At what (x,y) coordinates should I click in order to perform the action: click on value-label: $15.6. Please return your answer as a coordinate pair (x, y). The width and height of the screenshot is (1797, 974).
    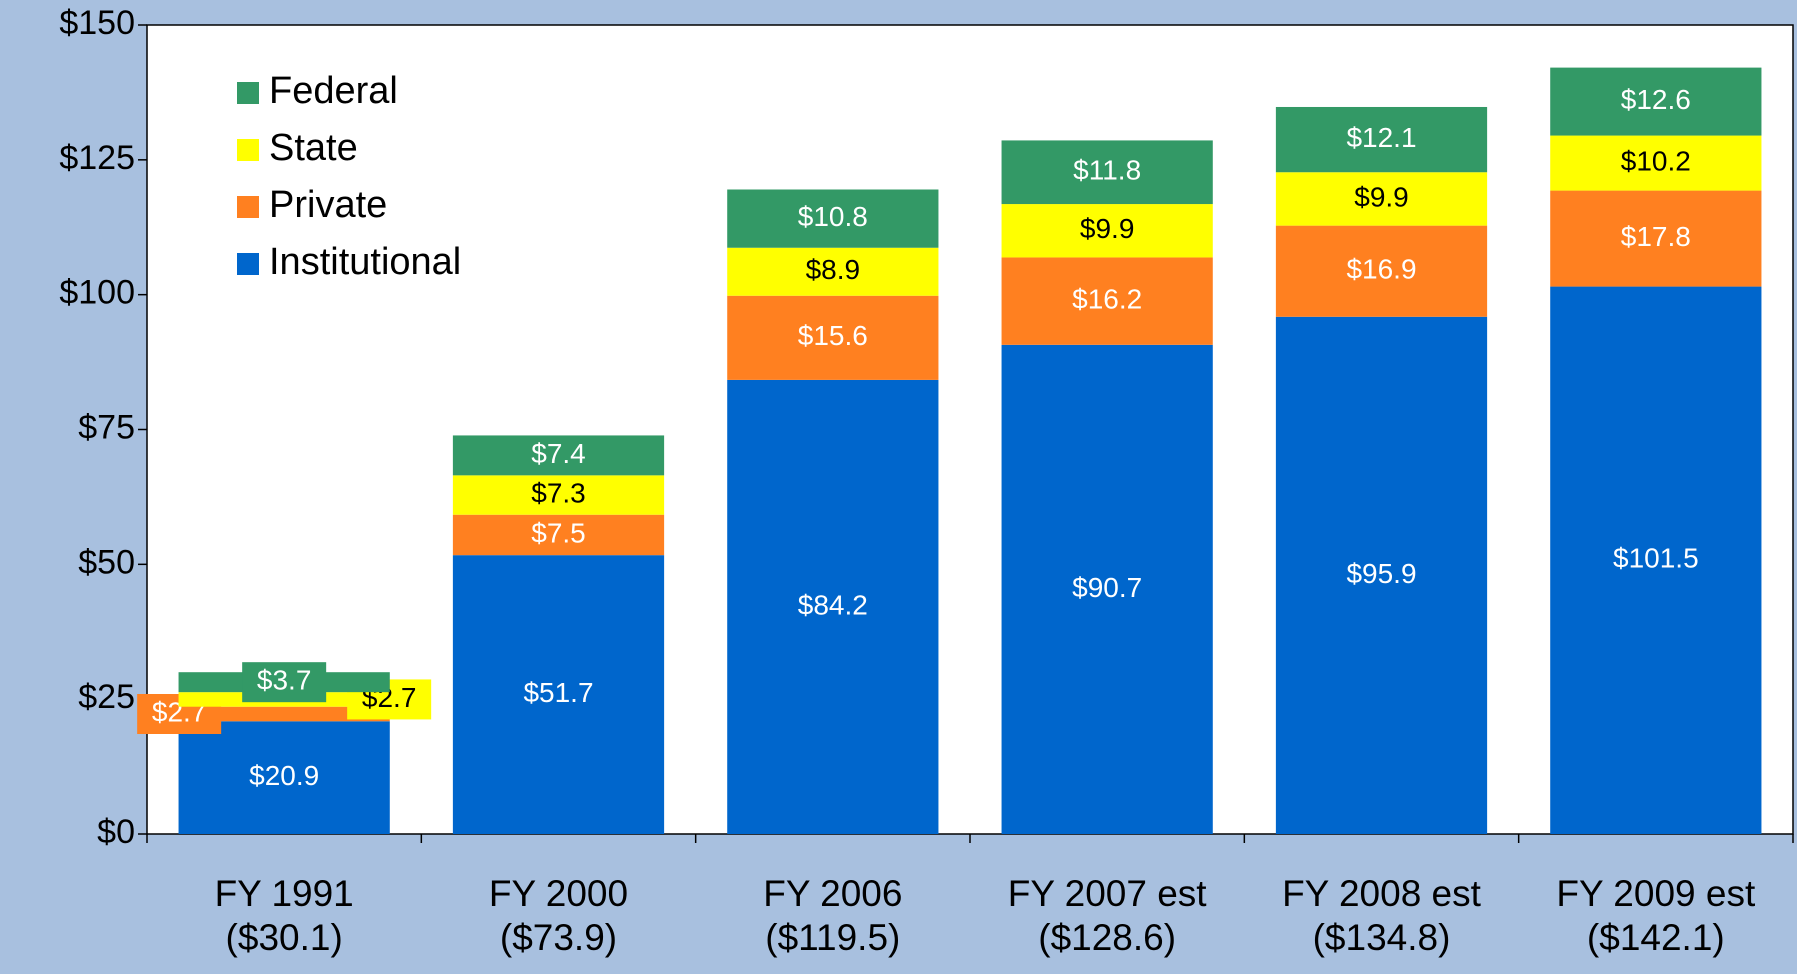
    Looking at the image, I should click on (833, 335).